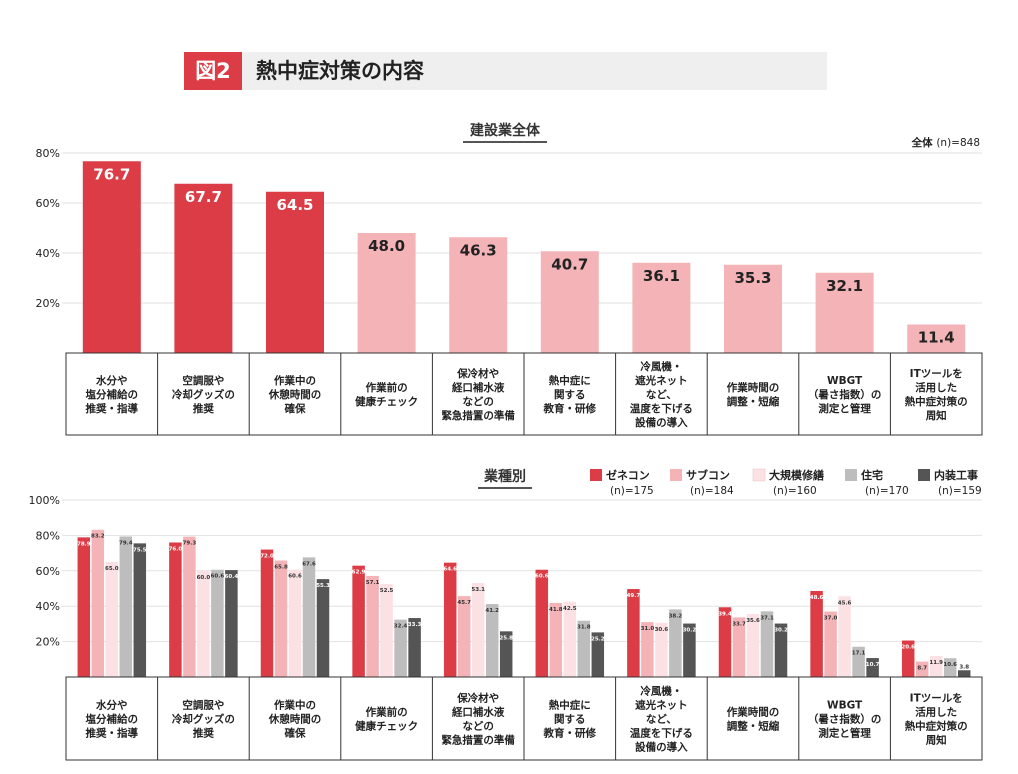  What do you see at coordinates (570, 719) in the screenshot?
I see `chart2-category-label: 熱中症に関する教育・研修` at bounding box center [570, 719].